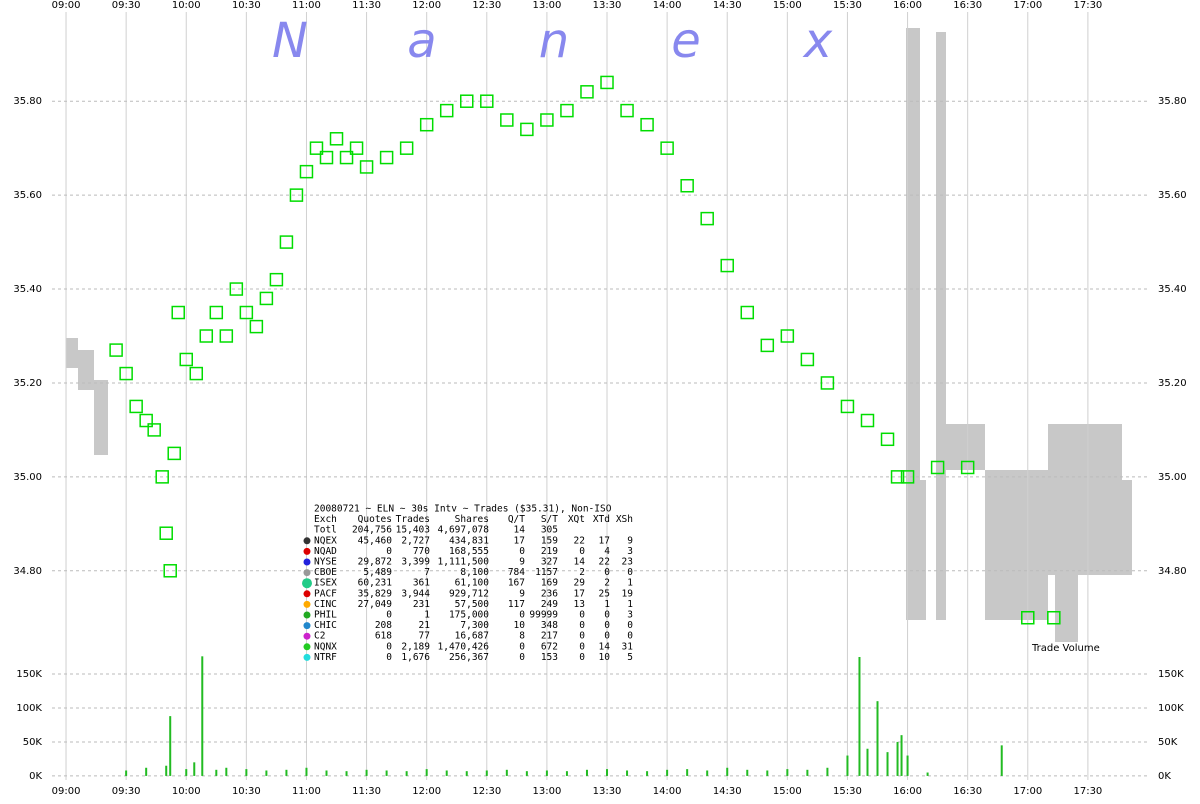  What do you see at coordinates (372, 530) in the screenshot?
I see `table-cell: 204,756` at bounding box center [372, 530].